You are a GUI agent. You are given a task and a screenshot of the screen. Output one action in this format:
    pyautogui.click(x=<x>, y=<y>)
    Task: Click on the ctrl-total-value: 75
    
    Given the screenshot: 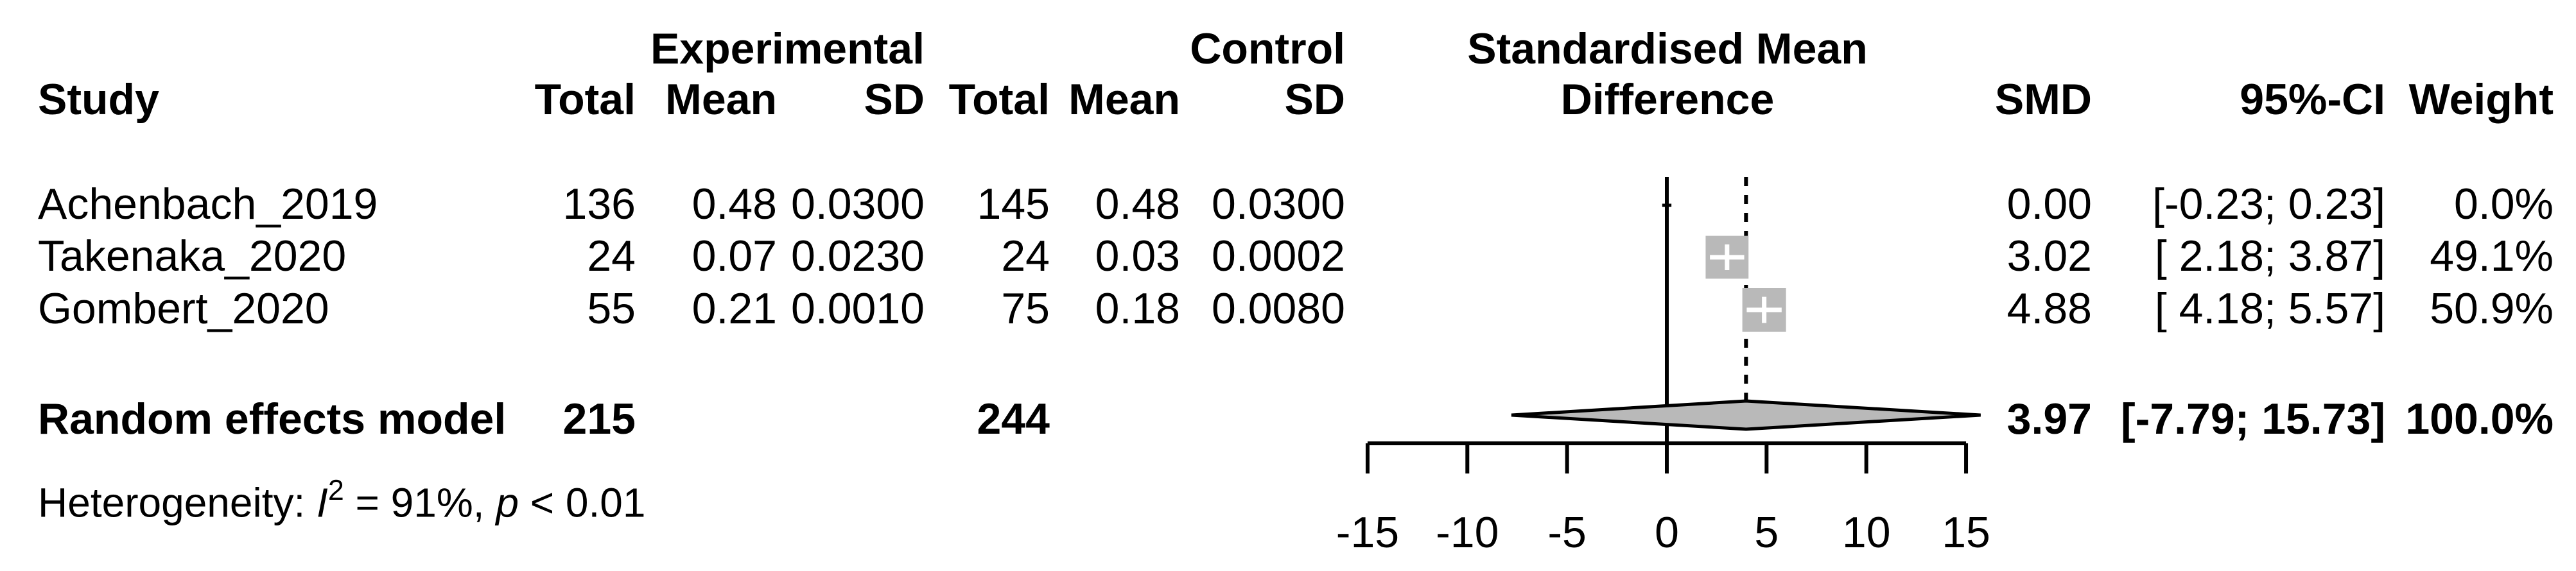 What is the action you would take?
    pyautogui.click(x=1025, y=308)
    